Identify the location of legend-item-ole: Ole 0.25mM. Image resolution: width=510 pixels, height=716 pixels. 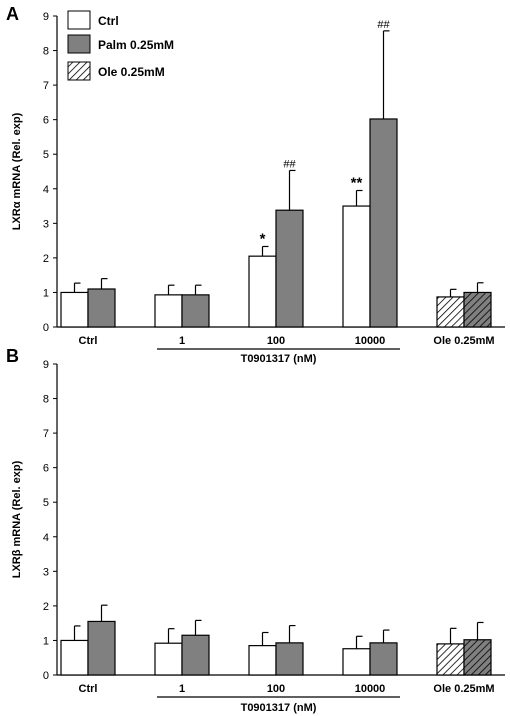
(116, 71).